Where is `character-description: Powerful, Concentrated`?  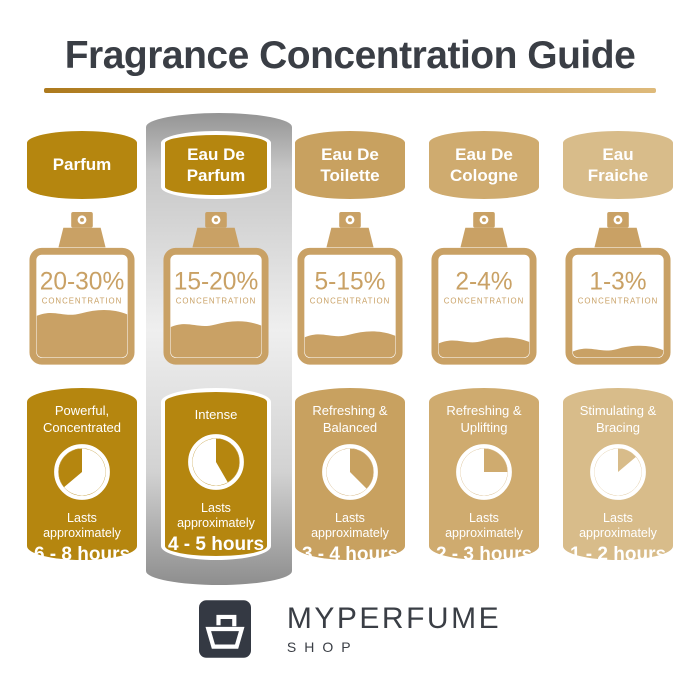
character-description: Powerful, Concentrated is located at coordinates (82, 418).